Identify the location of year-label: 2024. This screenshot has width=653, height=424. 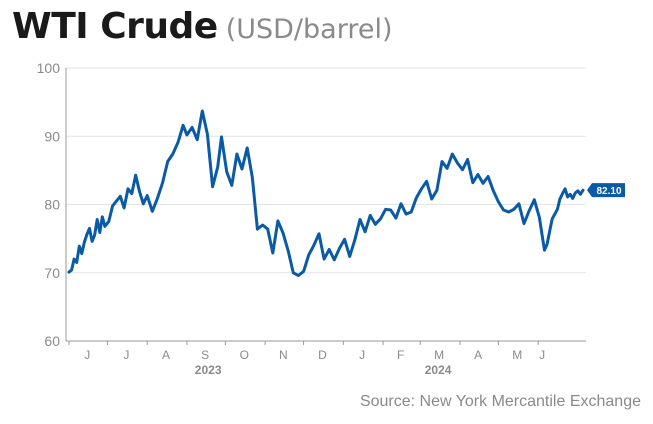
(438, 370).